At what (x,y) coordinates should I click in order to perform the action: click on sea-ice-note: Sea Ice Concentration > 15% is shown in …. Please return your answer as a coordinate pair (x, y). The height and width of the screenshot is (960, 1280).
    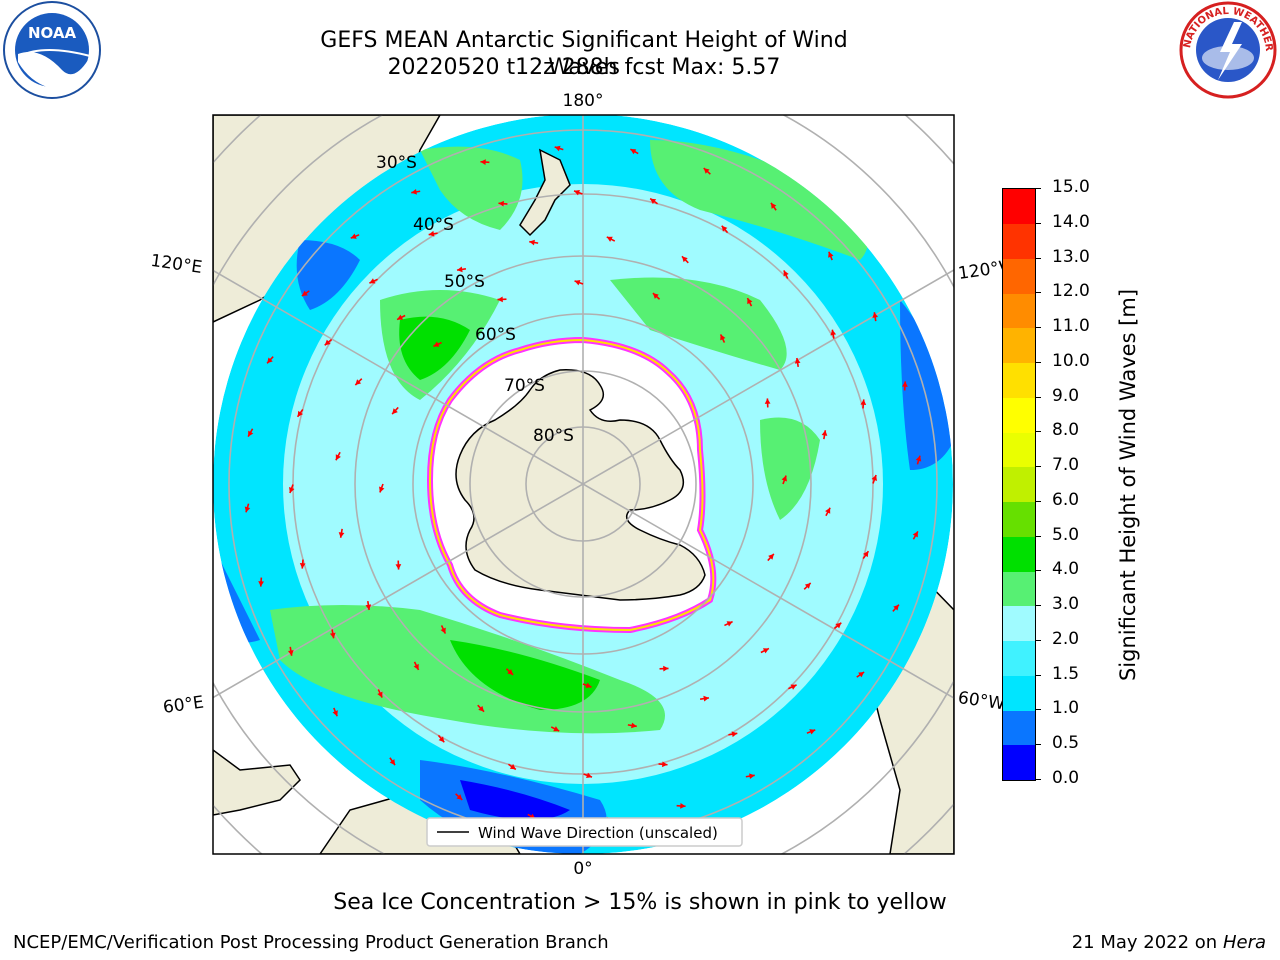
    Looking at the image, I should click on (640, 902).